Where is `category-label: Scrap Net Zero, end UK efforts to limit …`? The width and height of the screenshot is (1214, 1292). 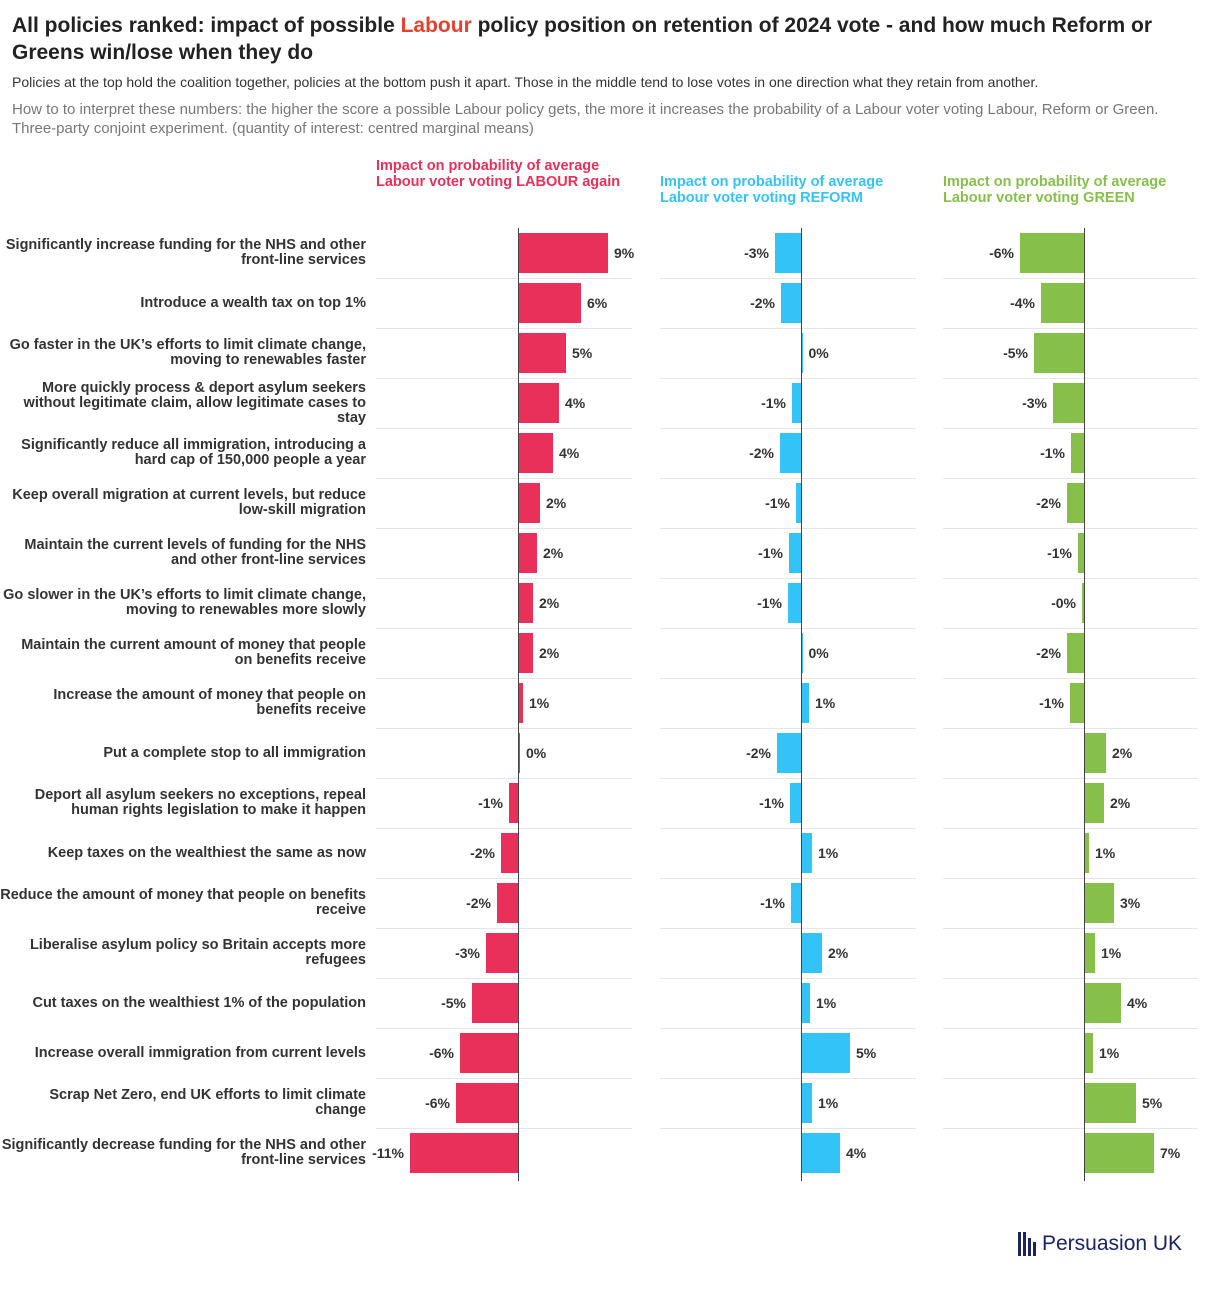
category-label: Scrap Net Zero, end UK efforts to limit … is located at coordinates (207, 1102).